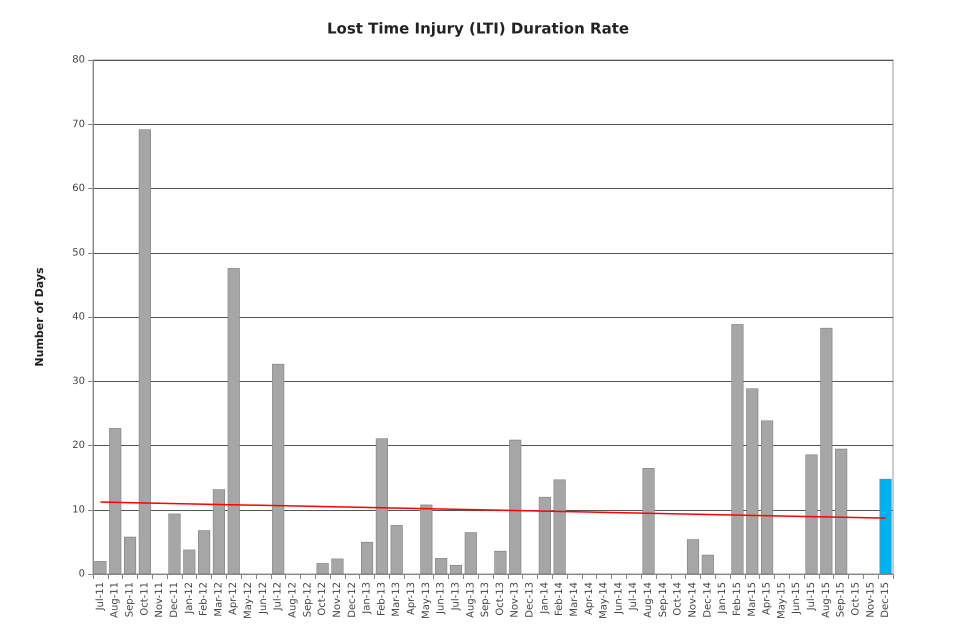 The width and height of the screenshot is (959, 642). I want to click on x-tick-label: Feb-14, so click(560, 599).